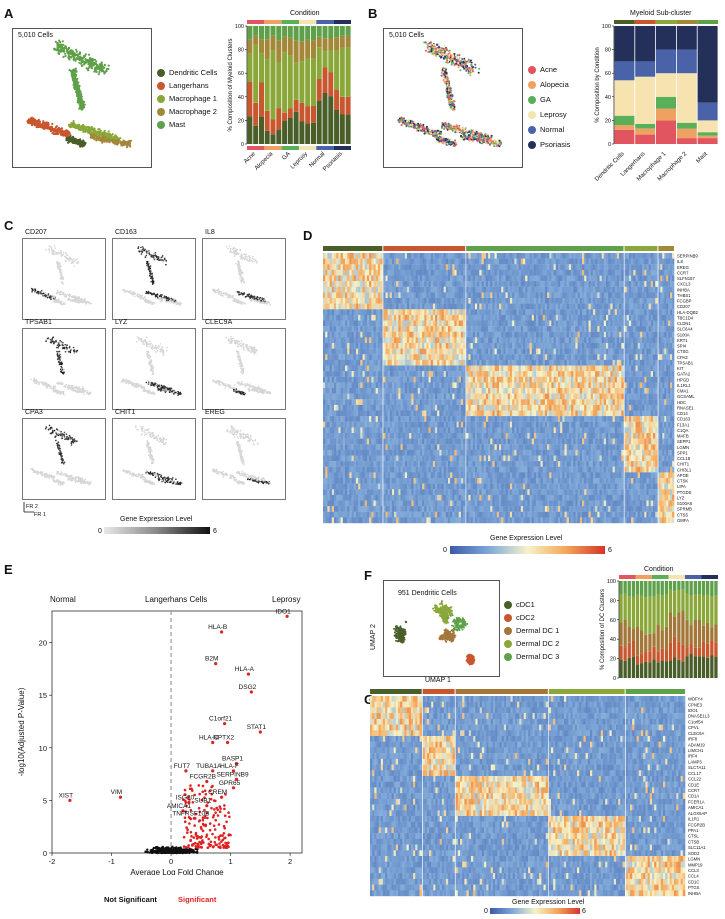 Image resolution: width=725 pixels, height=919 pixels. I want to click on y-tick-label: 0, so click(609, 145).